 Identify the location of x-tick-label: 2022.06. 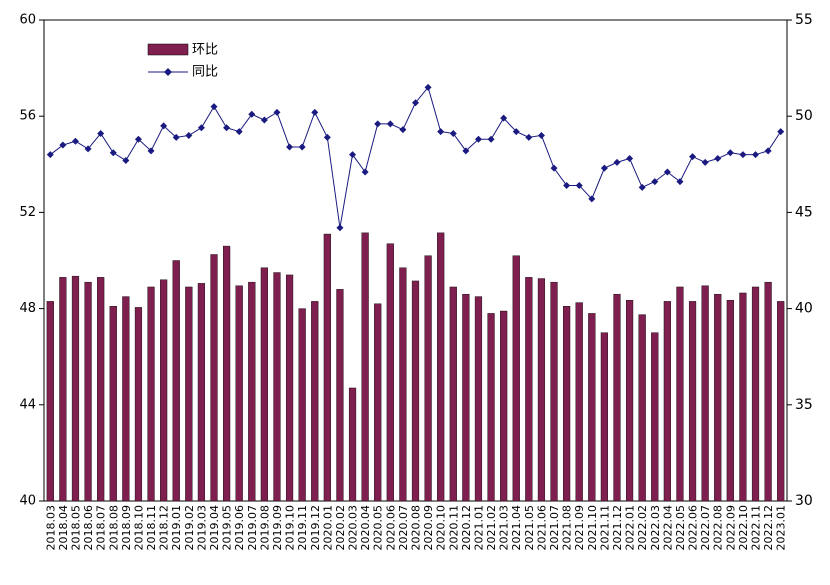
(693, 528).